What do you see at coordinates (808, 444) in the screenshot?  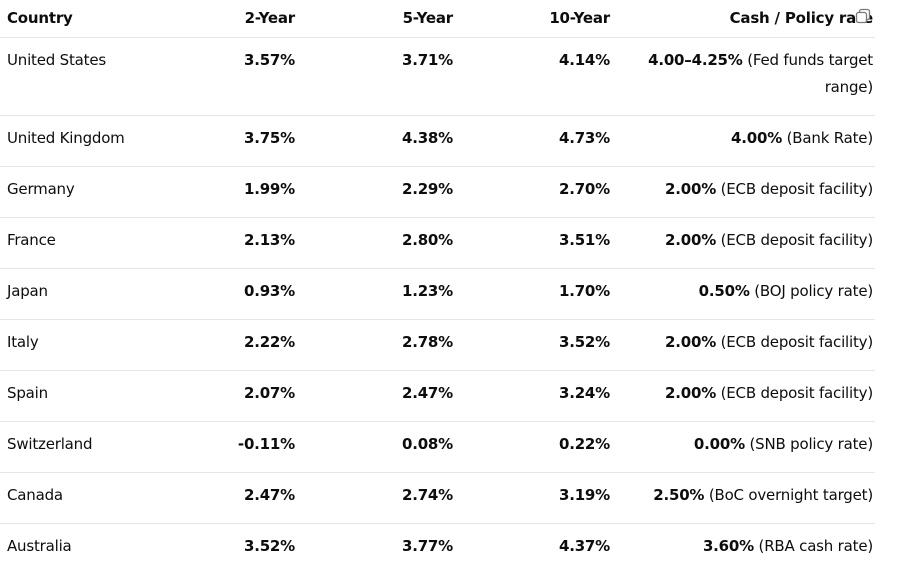 I see `policy-rate-note: (SNB policy rate)` at bounding box center [808, 444].